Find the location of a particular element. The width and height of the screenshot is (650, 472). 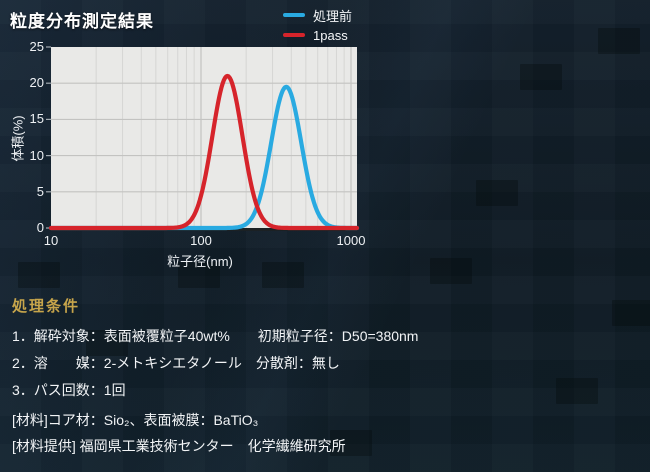

y-axis-tick-label: 20 is located at coordinates (36, 83).